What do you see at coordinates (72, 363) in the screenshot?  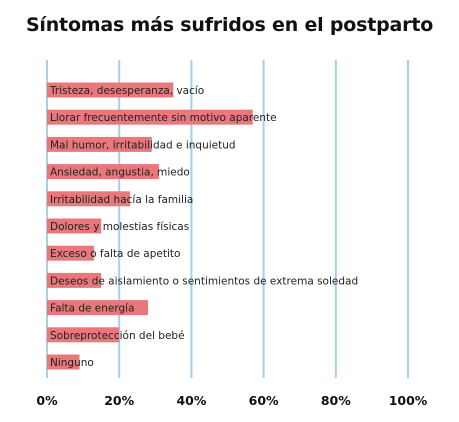 I see `bar-label: Ninguno` at bounding box center [72, 363].